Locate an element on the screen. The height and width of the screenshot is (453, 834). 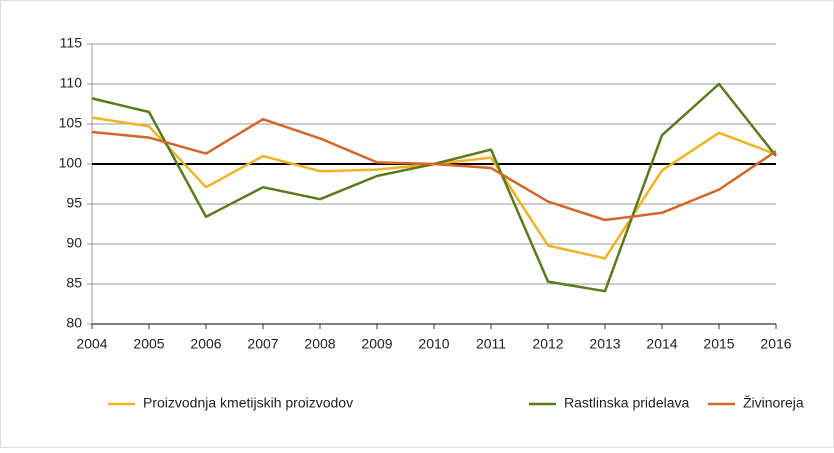
x-tick-label: 2005 is located at coordinates (148, 344).